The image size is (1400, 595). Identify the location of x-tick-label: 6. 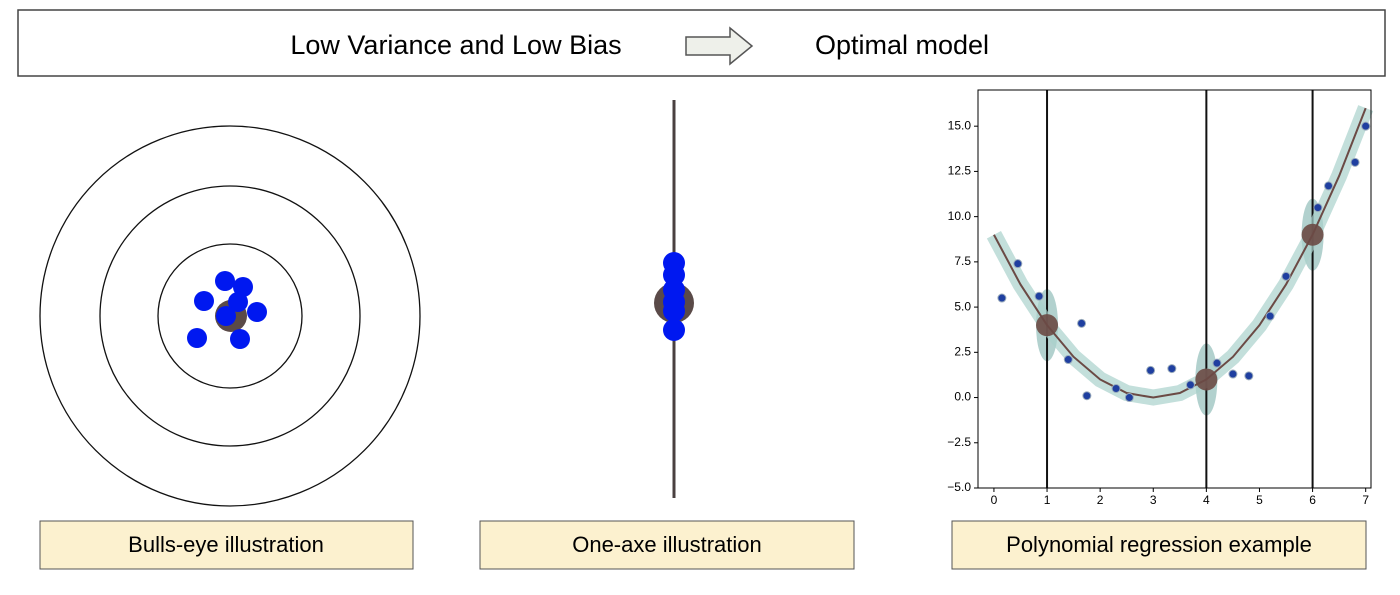
(1312, 500).